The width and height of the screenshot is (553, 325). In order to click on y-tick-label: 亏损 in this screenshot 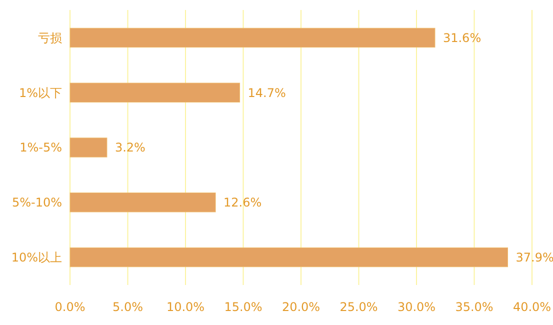, I will do `click(50, 37)`.